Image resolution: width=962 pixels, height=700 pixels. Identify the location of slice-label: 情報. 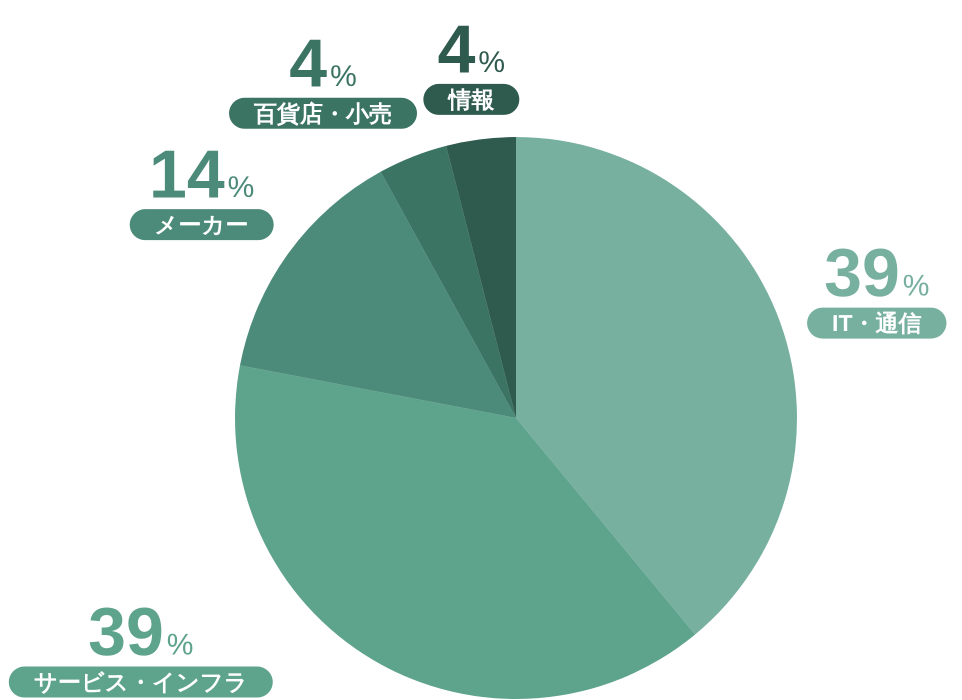
(470, 99).